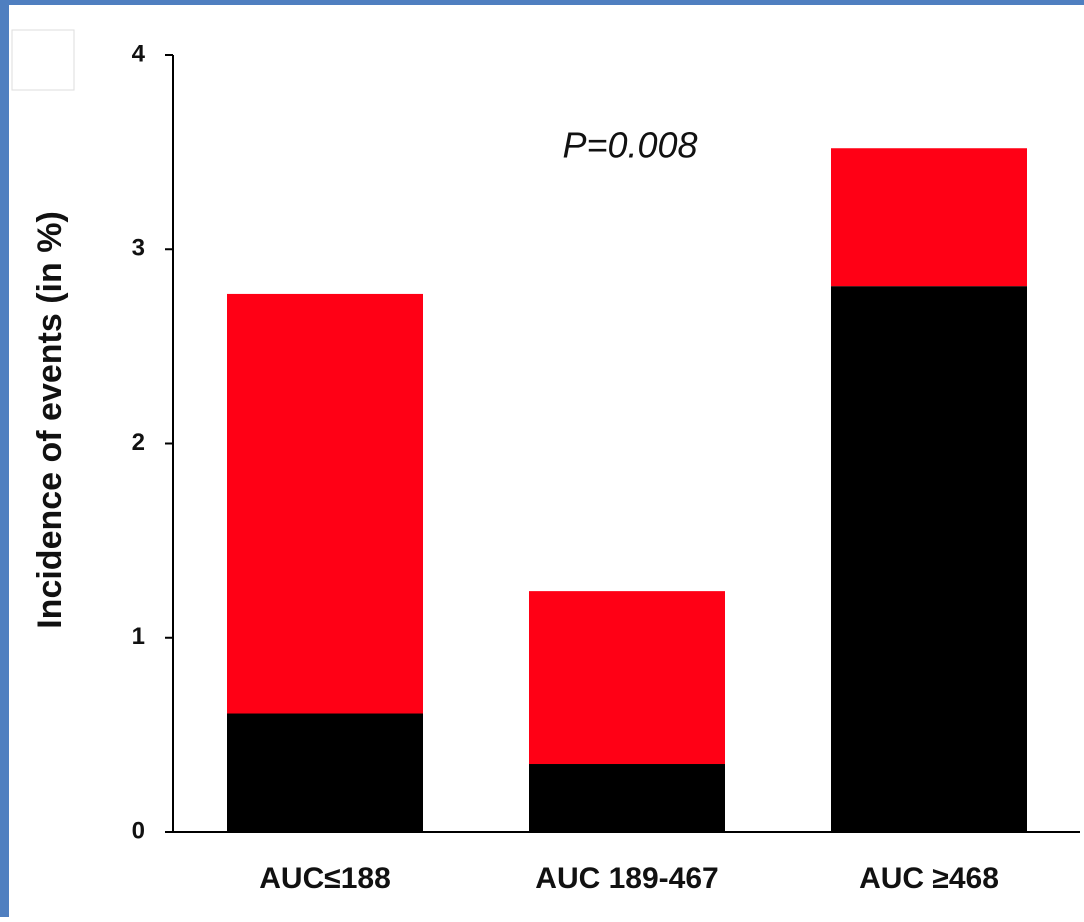 The height and width of the screenshot is (922, 1084). What do you see at coordinates (626, 878) in the screenshot?
I see `x-tick-label: AUC 189-467` at bounding box center [626, 878].